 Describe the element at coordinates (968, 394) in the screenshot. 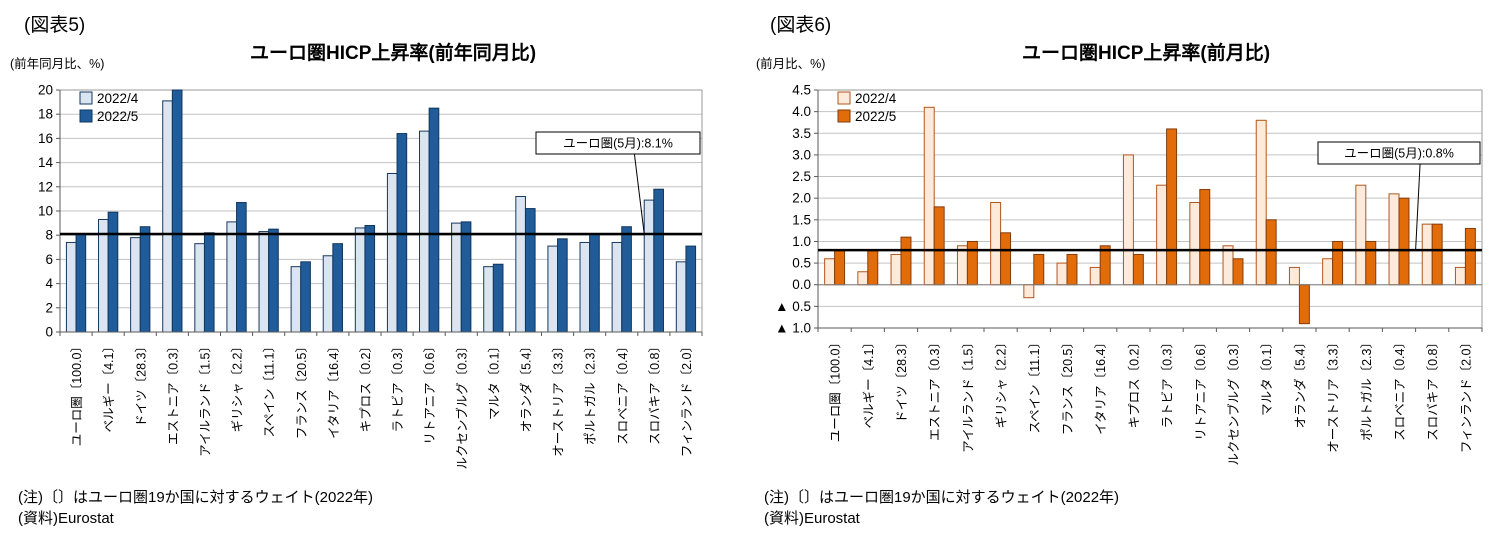

I see `svg-text: アイルランド〔1.5〕` at that location.